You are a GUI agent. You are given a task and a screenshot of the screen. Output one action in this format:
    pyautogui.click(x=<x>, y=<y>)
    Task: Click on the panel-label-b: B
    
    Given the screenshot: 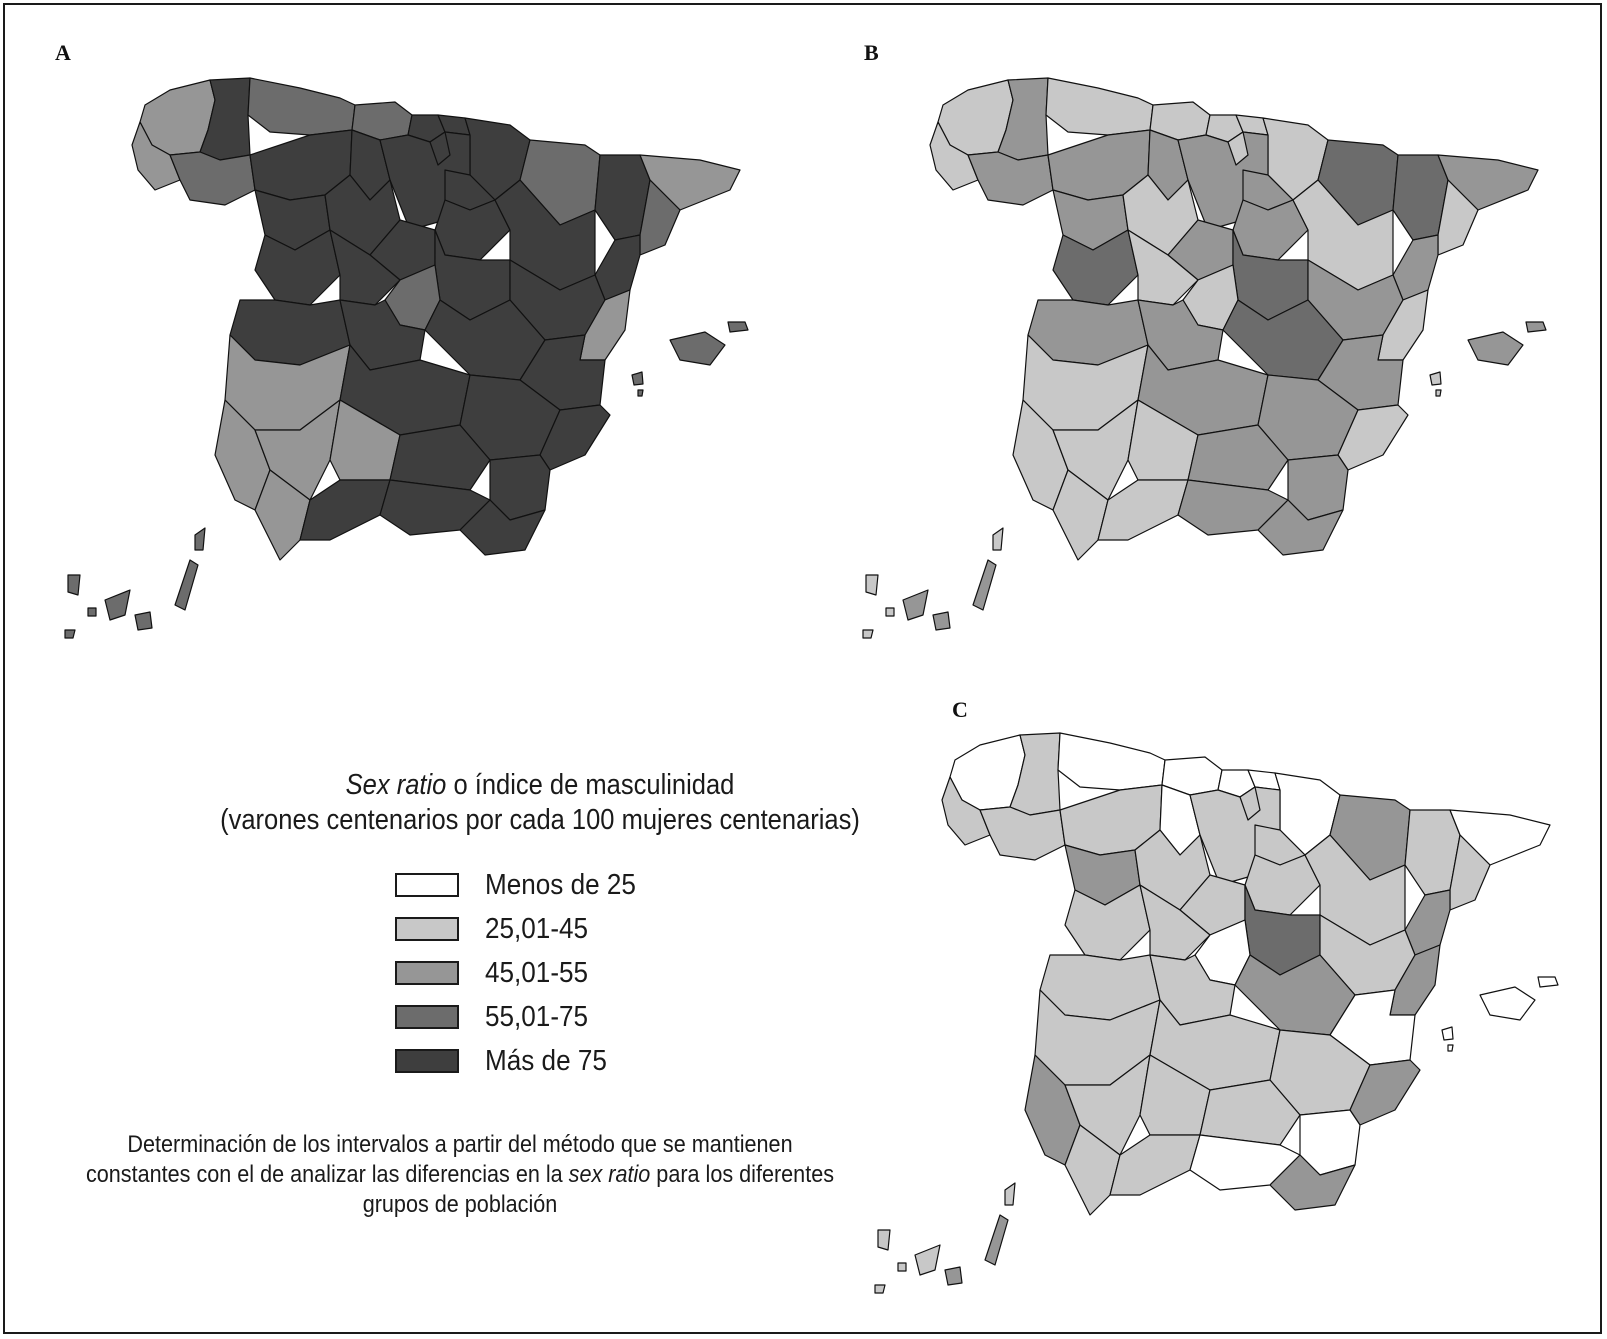 What is the action you would take?
    pyautogui.click(x=871, y=52)
    